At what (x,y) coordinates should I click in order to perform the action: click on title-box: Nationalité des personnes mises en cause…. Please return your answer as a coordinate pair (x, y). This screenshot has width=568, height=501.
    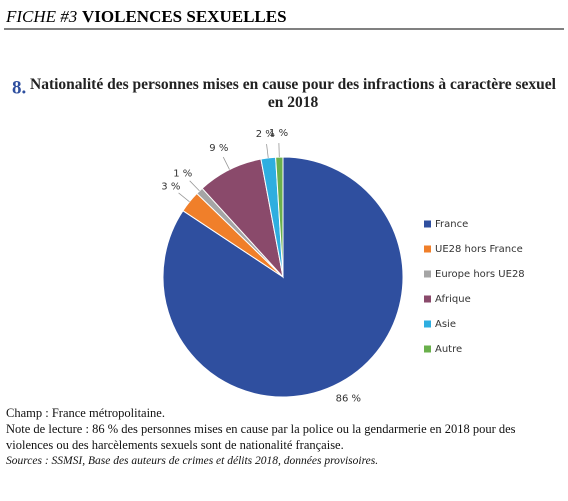
    Looking at the image, I should click on (293, 93).